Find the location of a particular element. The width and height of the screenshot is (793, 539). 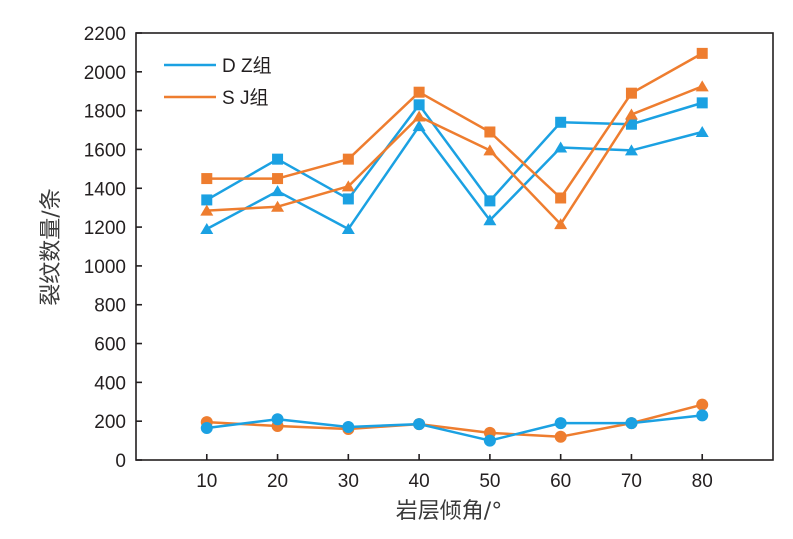

series-sj-circle is located at coordinates (454, 420).